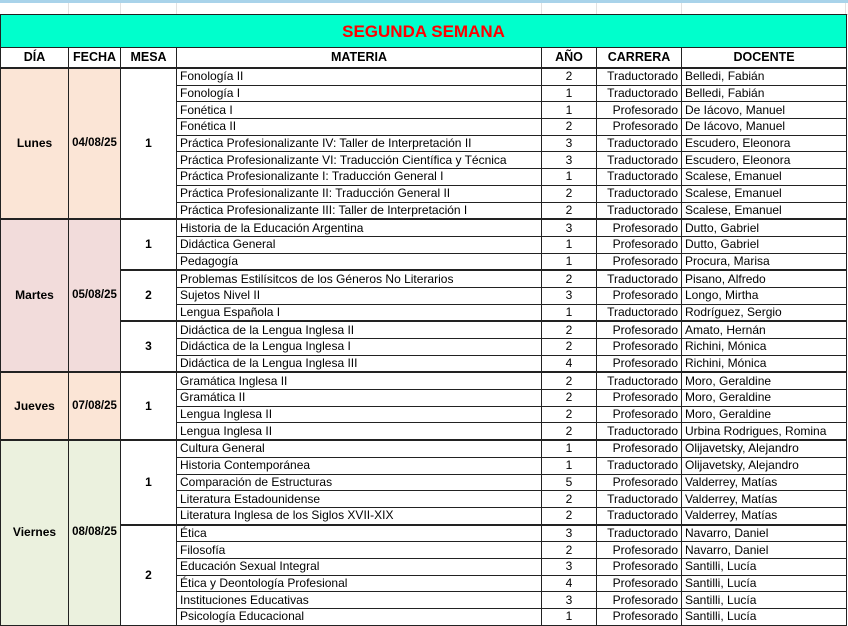 This screenshot has height=626, width=848. I want to click on header-dia: DÍA, so click(34, 58).